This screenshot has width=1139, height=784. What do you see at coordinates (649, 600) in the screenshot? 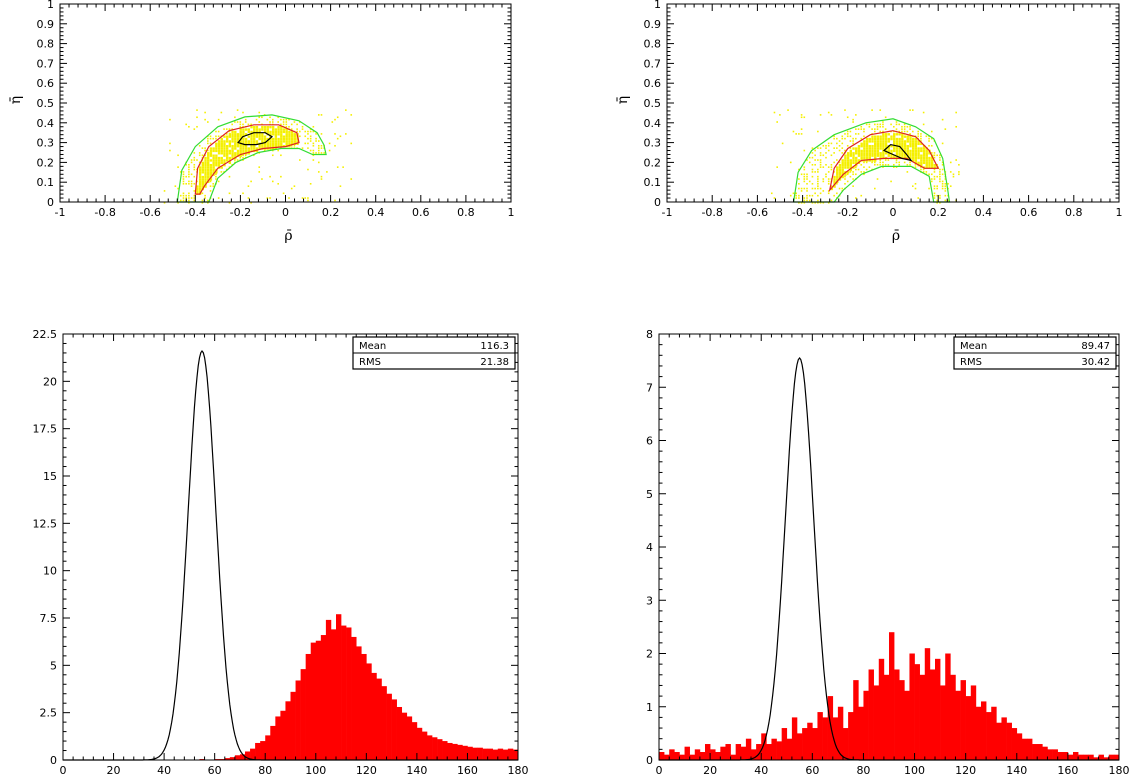
I see `y-tick-label: 3` at bounding box center [649, 600].